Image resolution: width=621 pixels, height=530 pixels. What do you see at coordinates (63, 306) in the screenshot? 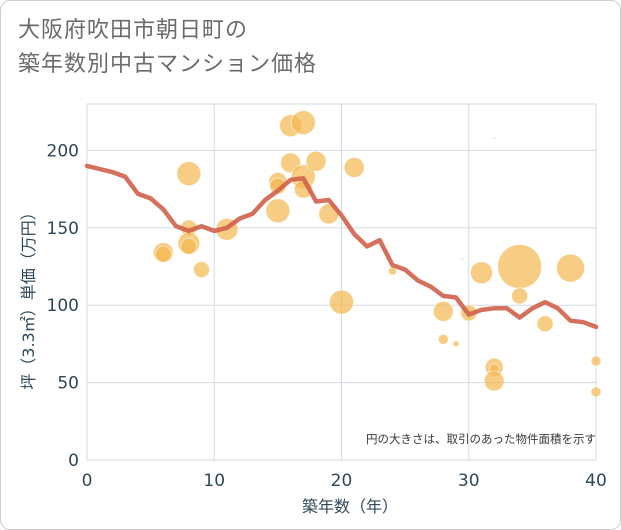
I see `y-tick-label: 100` at bounding box center [63, 306].